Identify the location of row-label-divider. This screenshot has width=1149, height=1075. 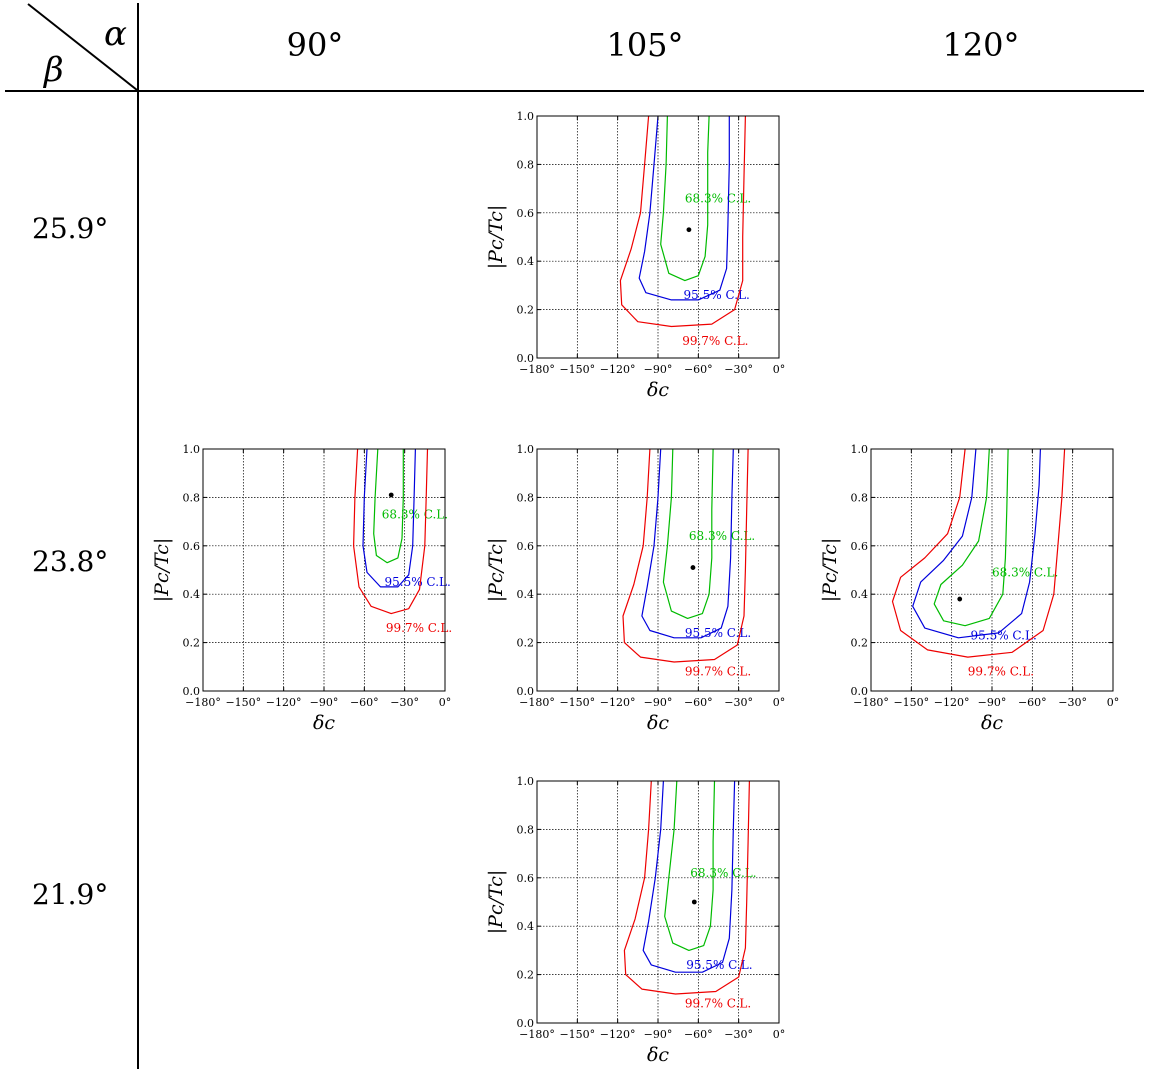
(138, 536).